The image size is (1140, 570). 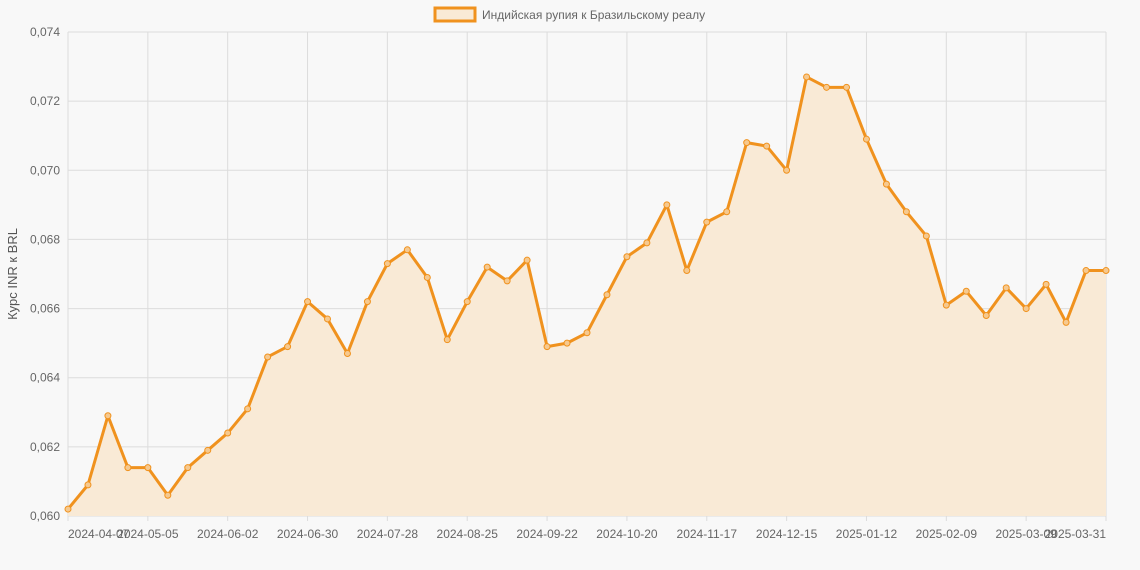 I want to click on x-tick-label: 2024-11-17, so click(x=707, y=534).